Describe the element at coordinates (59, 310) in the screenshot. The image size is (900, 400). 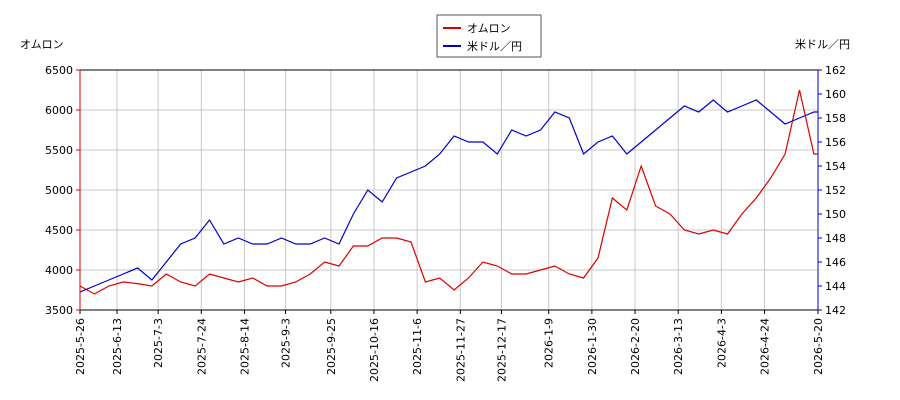
I see `y-tick-label: 3500` at that location.